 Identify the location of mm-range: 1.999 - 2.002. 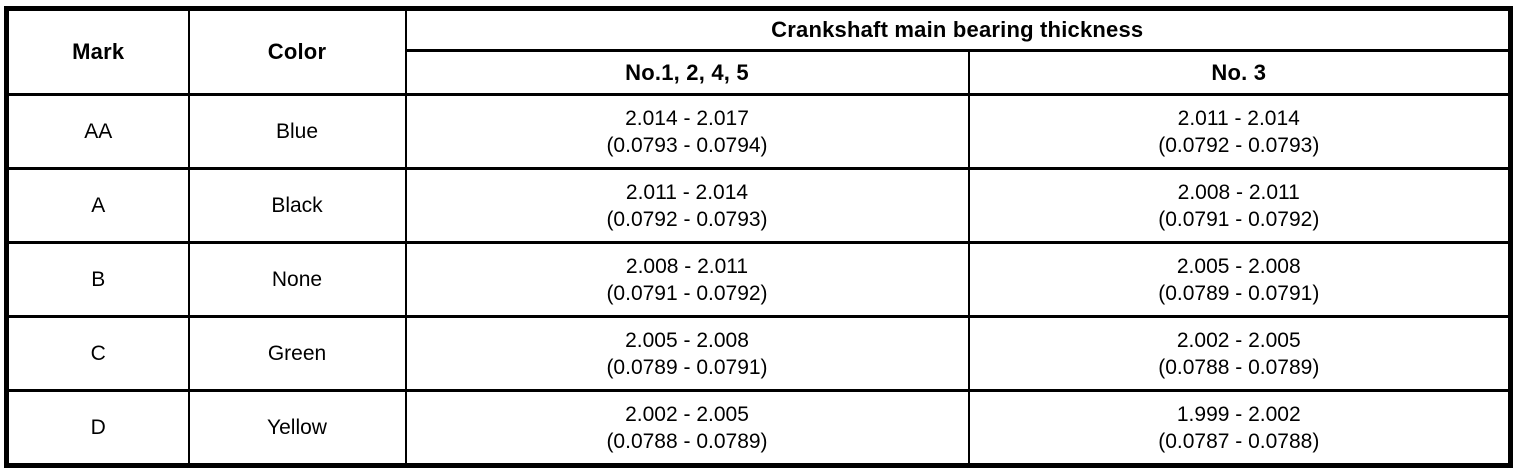
(1238, 414).